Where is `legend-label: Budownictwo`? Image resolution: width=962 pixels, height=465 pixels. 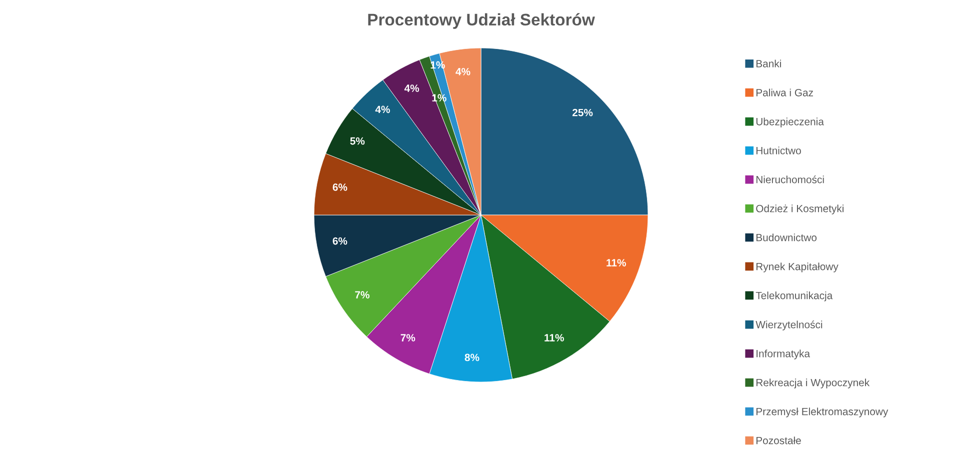 legend-label: Budownictwo is located at coordinates (786, 238).